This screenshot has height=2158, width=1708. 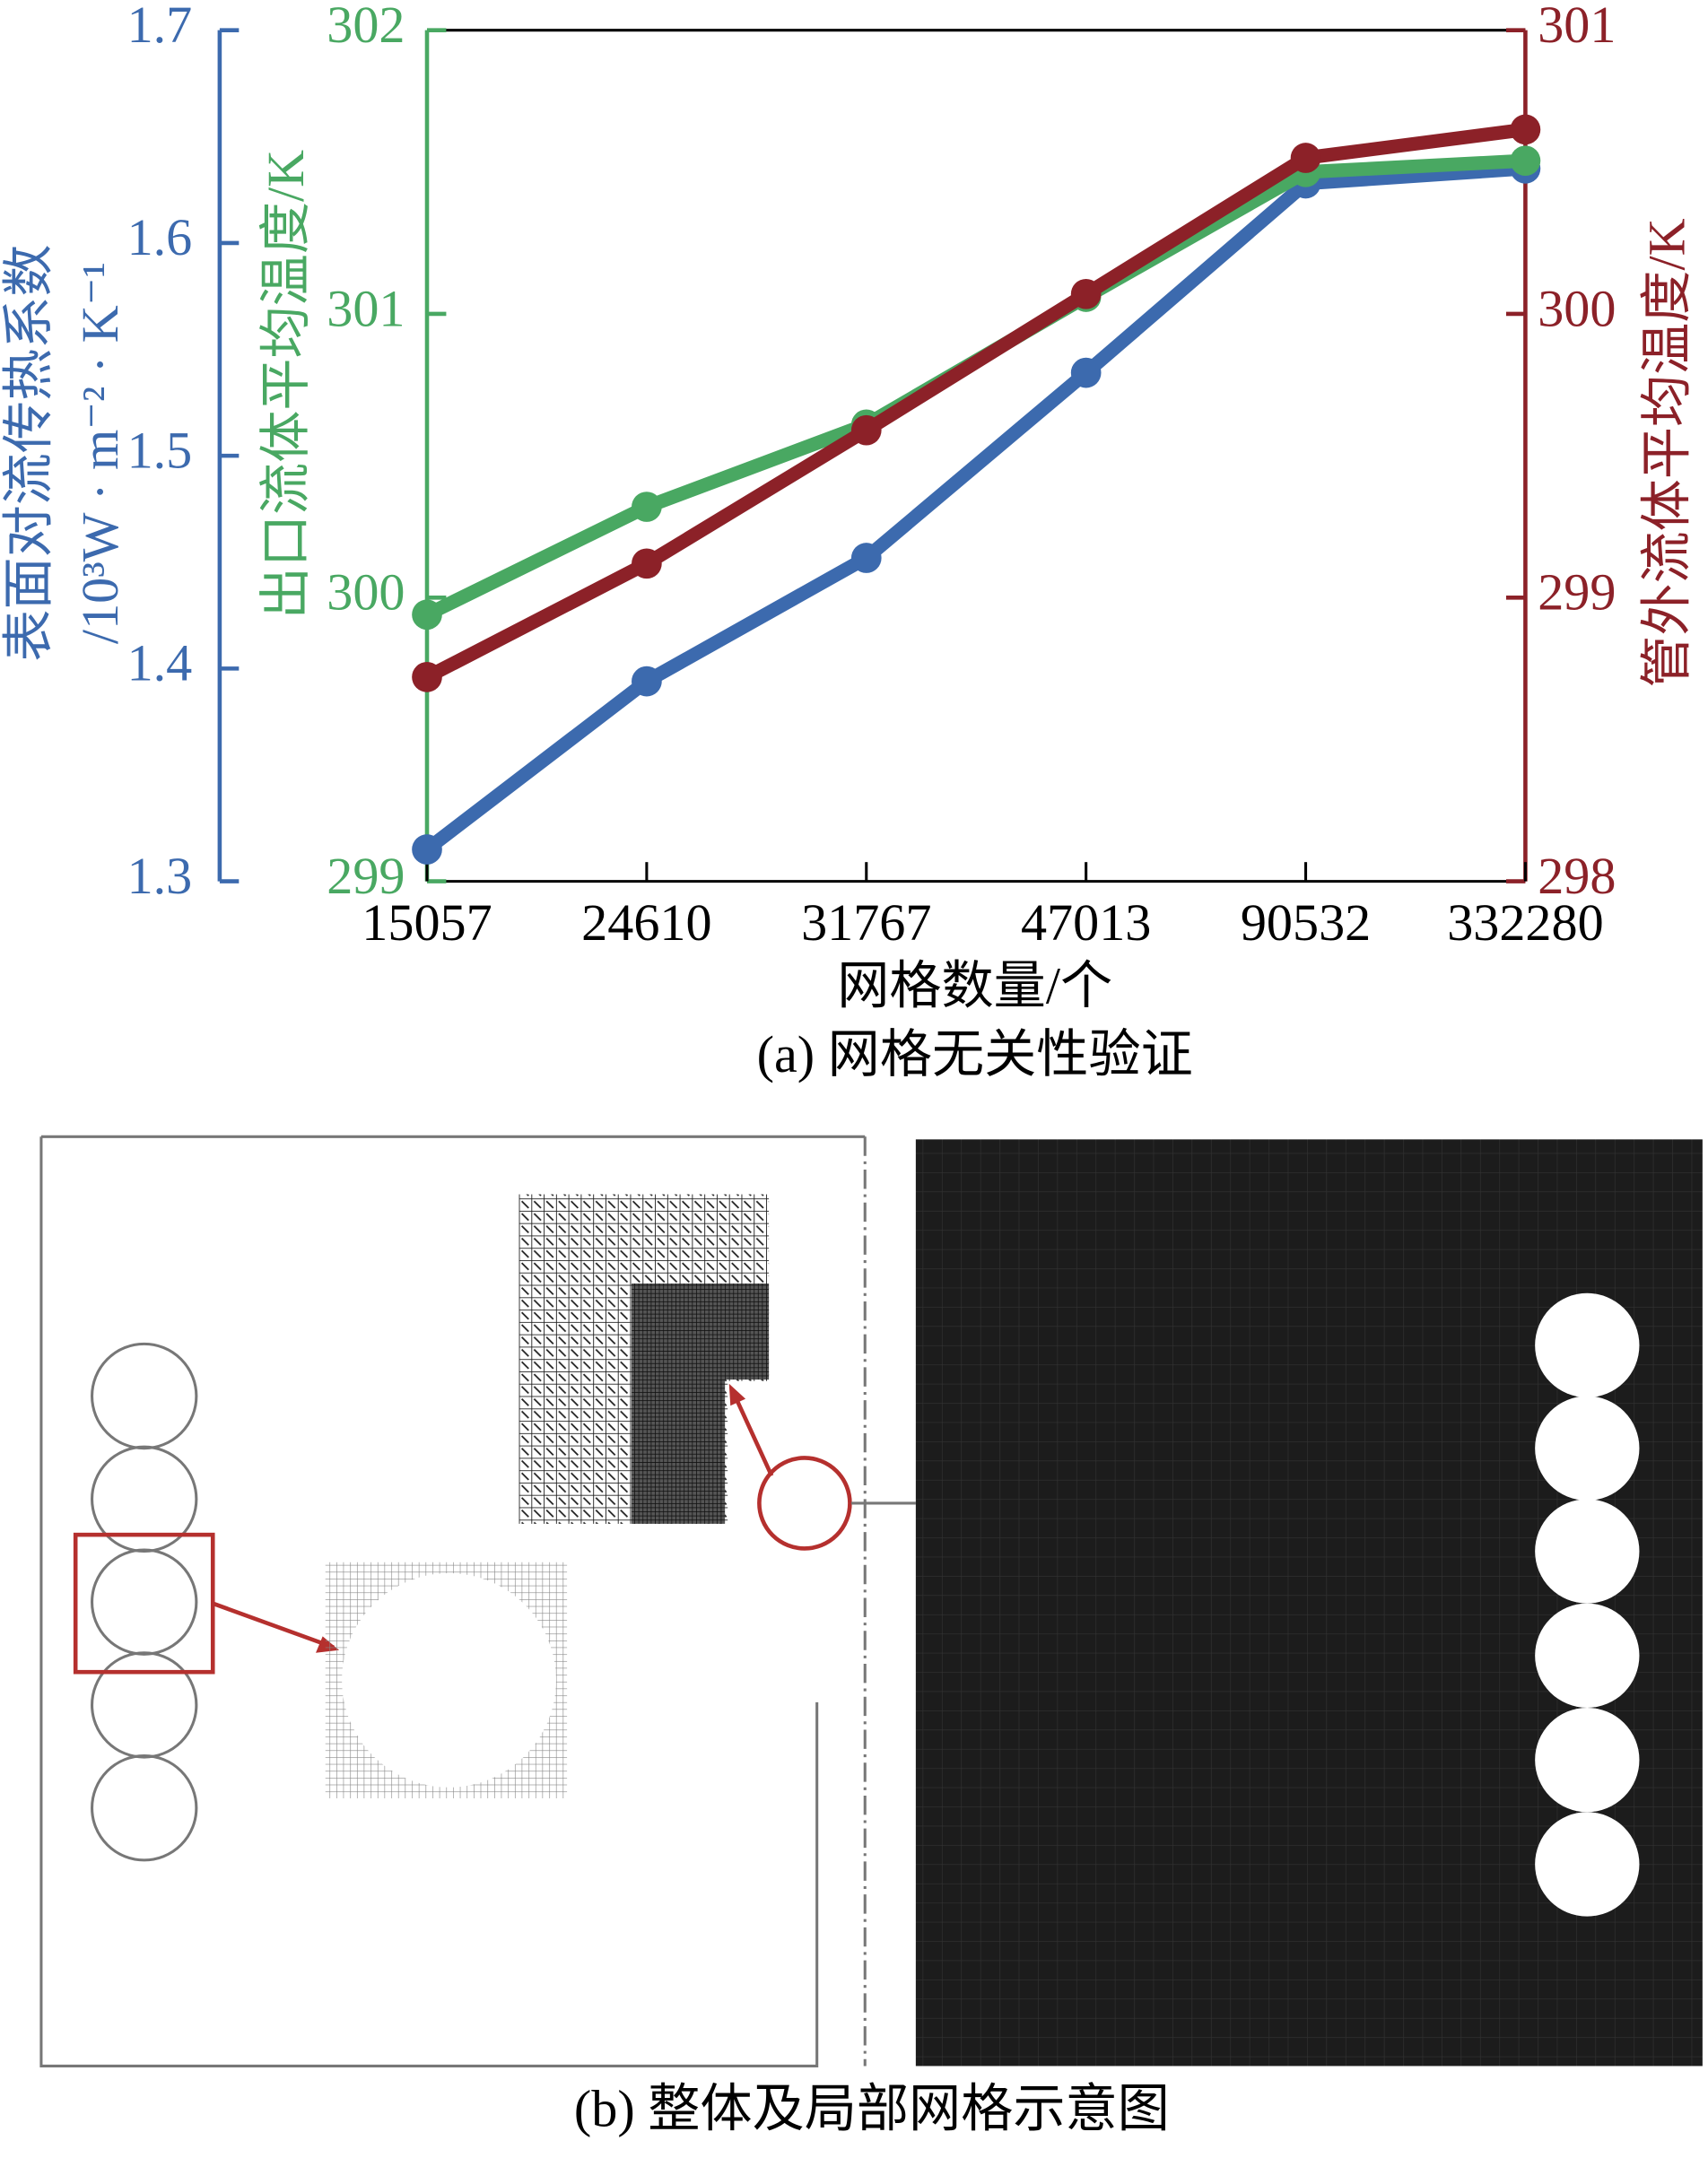 I want to click on y-axis-label: /10³W · m⁻² · K⁻¹, so click(x=100, y=453).